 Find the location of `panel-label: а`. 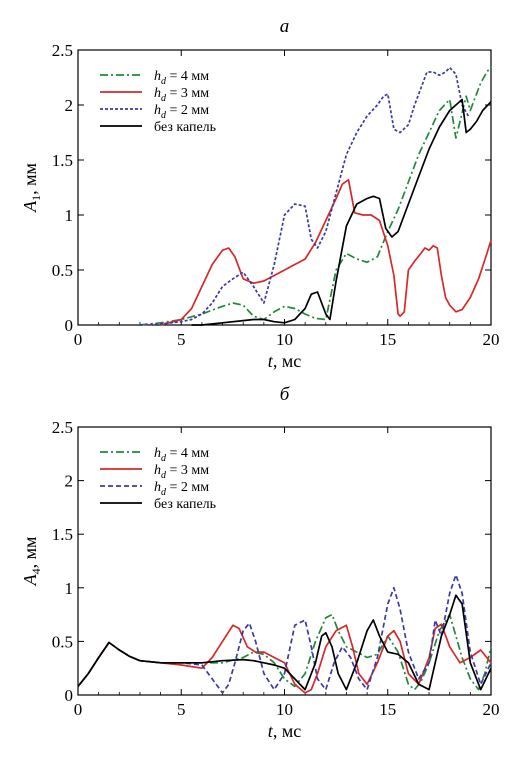

panel-label: а is located at coordinates (285, 26).